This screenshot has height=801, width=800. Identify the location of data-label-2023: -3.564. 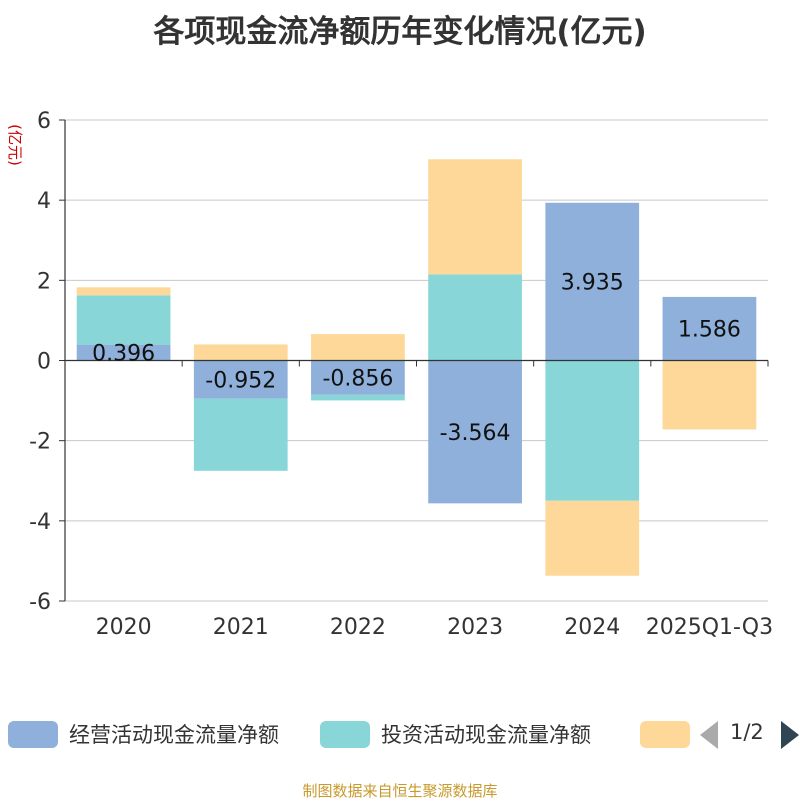
(475, 433).